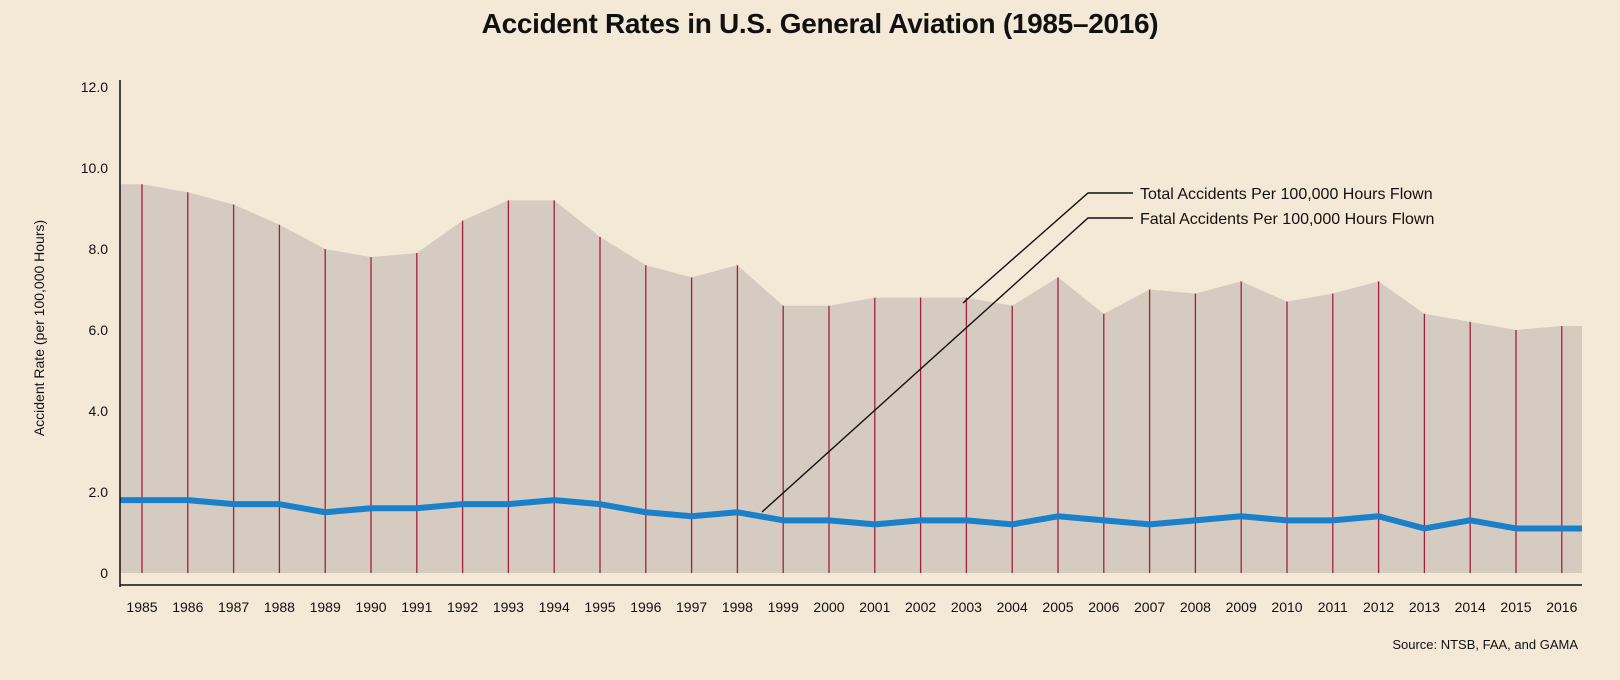 Image resolution: width=1620 pixels, height=680 pixels. Describe the element at coordinates (1286, 607) in the screenshot. I see `x-tick-label-2010: 2010` at that location.